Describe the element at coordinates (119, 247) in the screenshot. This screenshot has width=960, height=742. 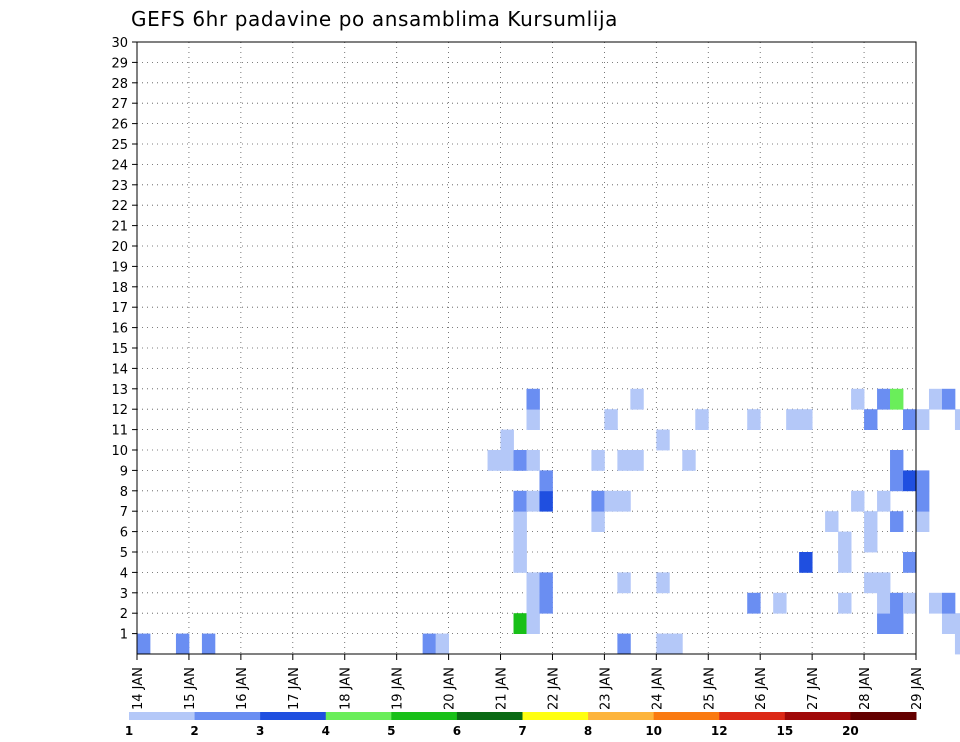
I see `y-tick-label: 20` at that location.